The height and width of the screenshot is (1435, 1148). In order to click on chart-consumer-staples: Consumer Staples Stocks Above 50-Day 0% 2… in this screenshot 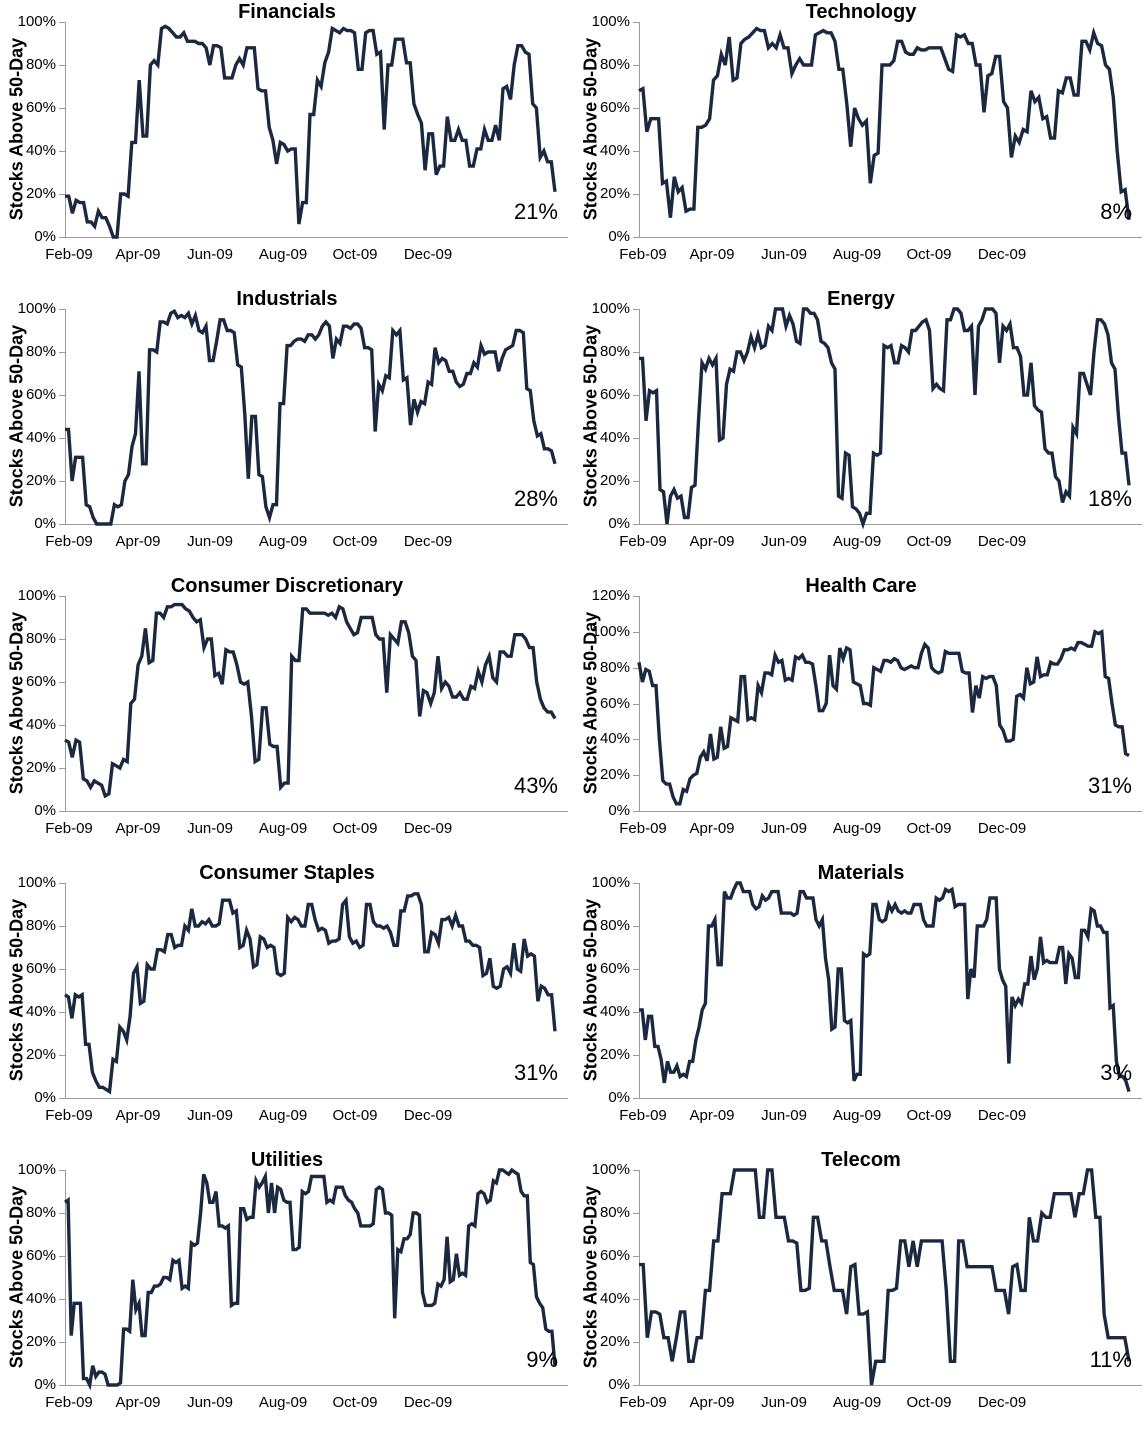, I will do `click(287, 1004)`.